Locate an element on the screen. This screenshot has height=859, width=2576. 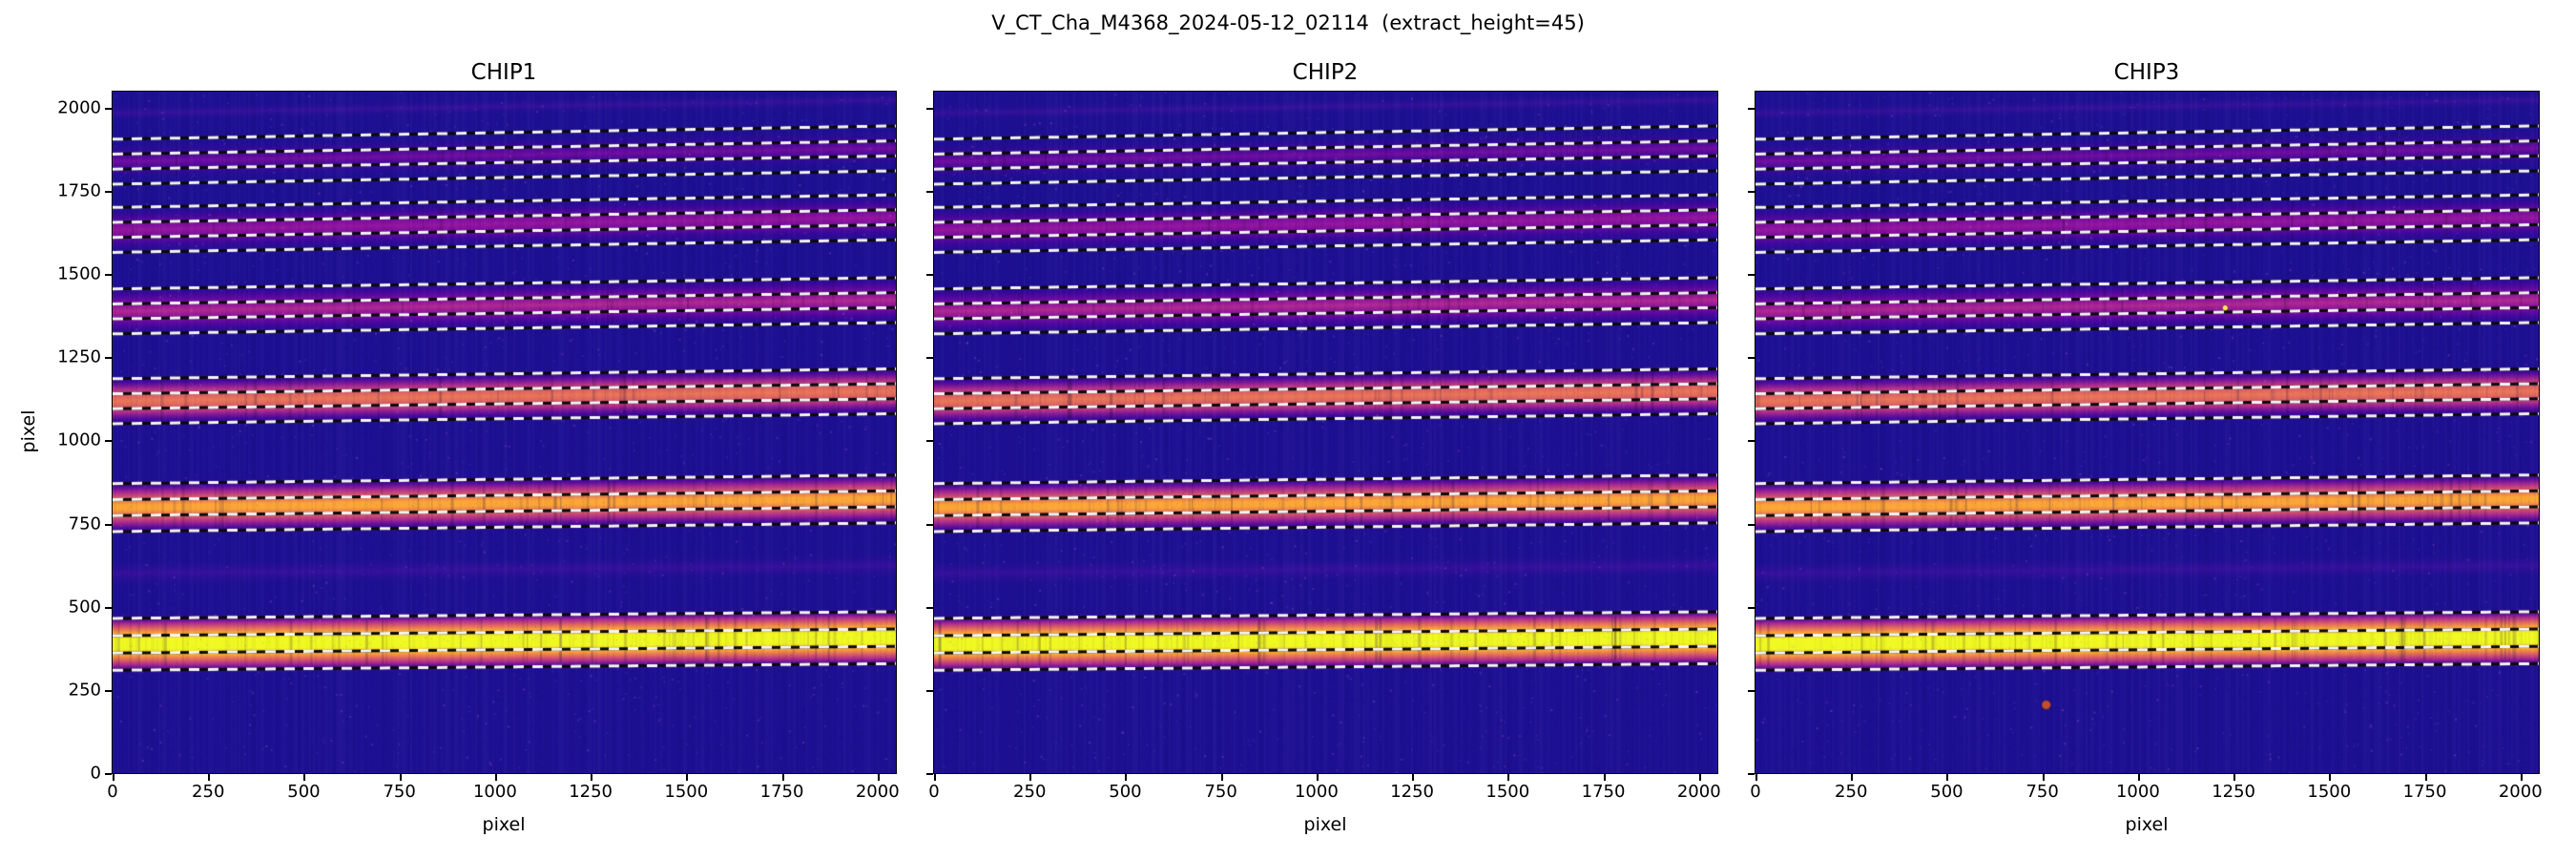
y-tick-label: 1000 is located at coordinates (79, 440).